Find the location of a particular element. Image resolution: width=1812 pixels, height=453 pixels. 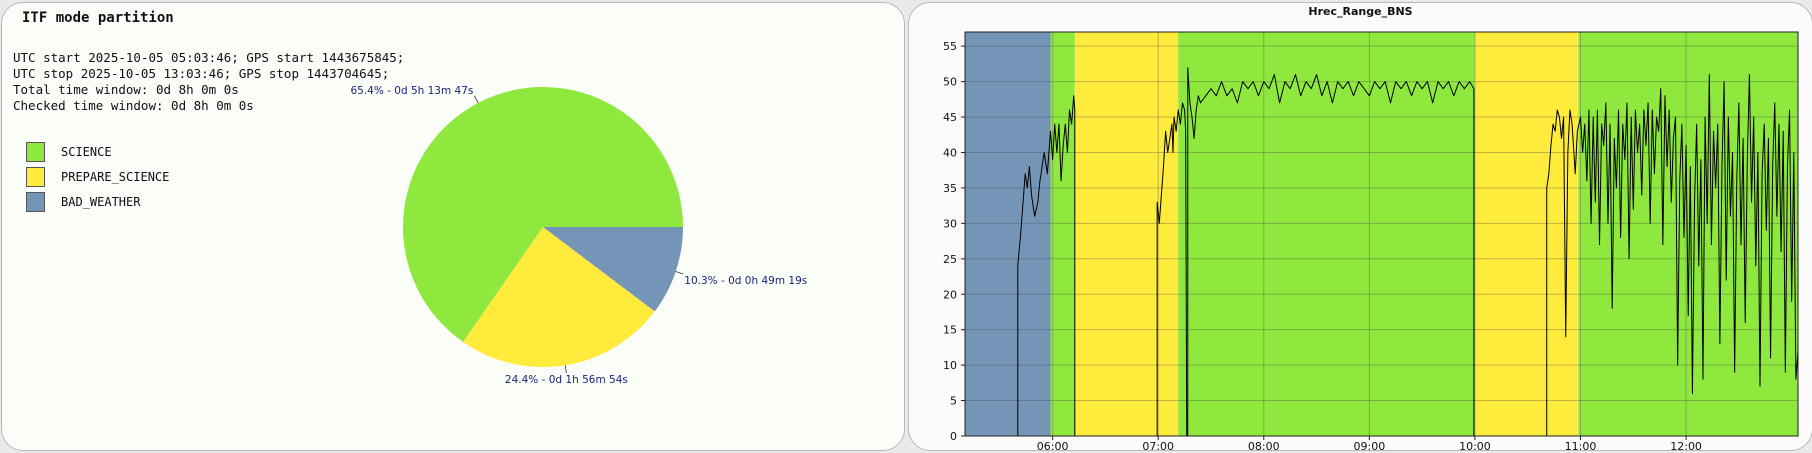

y-tick-label-10: 10 is located at coordinates (950, 365).